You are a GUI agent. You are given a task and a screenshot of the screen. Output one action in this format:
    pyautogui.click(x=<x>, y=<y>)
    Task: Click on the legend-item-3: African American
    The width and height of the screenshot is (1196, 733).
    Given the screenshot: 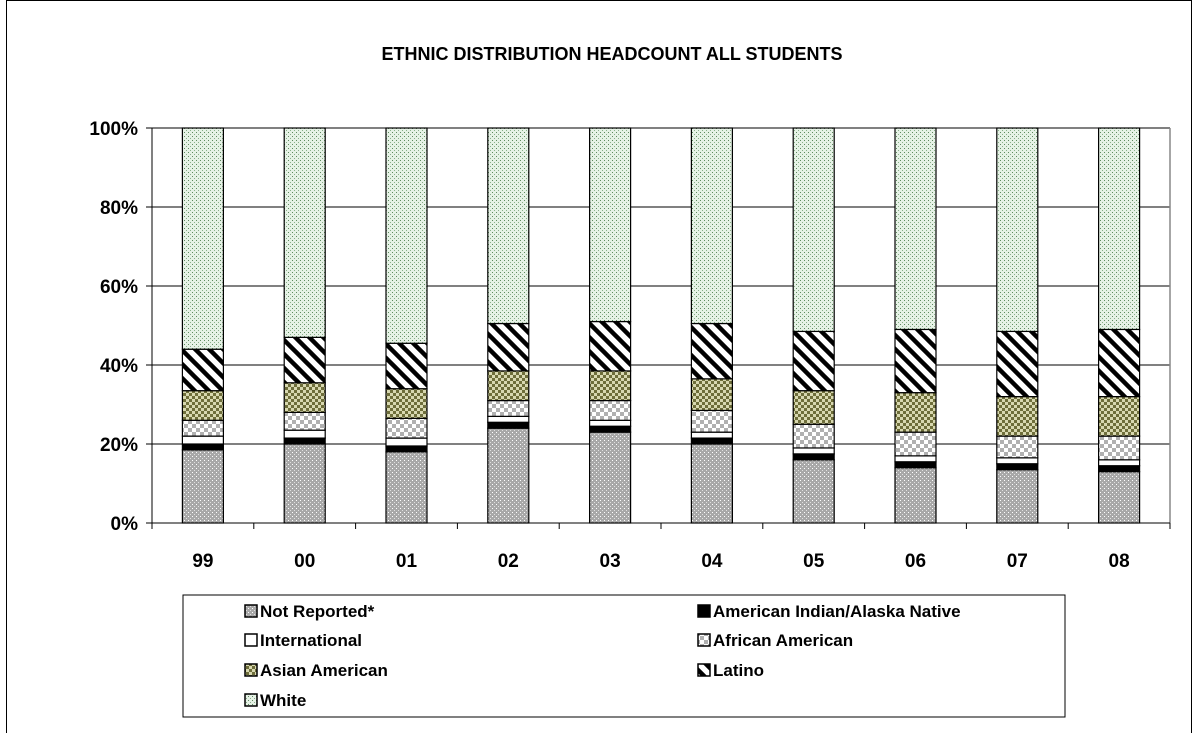 What is the action you would take?
    pyautogui.click(x=775, y=640)
    